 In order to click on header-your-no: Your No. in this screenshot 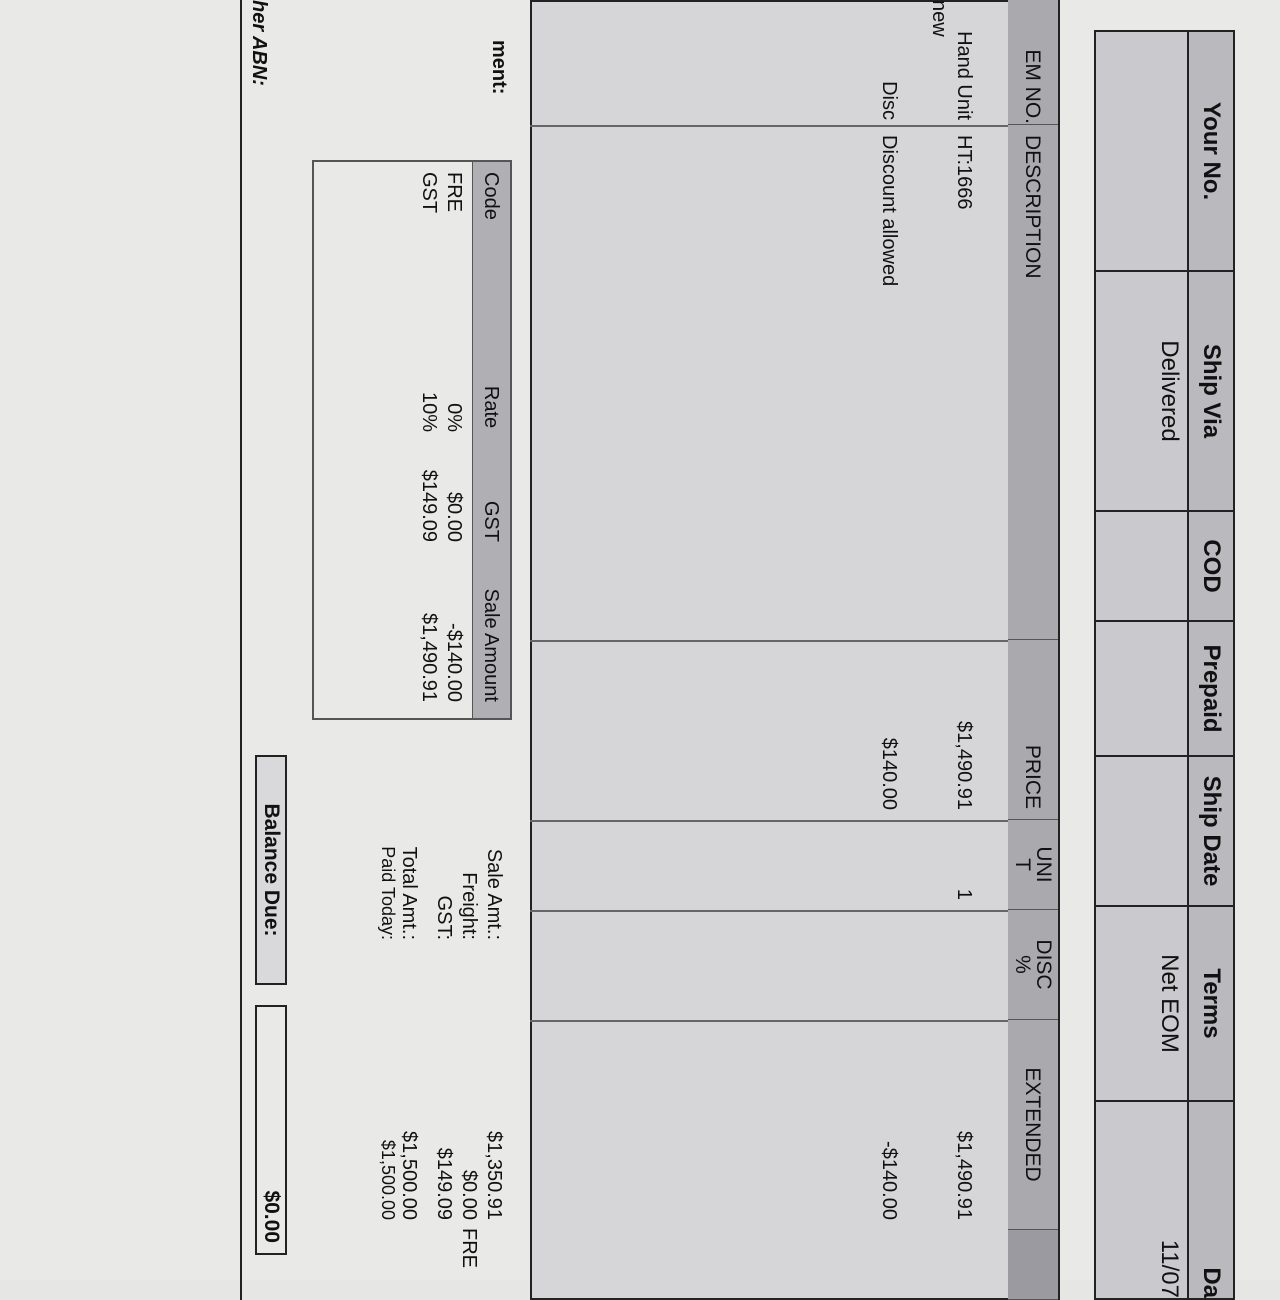, I will do `click(1211, 151)`.